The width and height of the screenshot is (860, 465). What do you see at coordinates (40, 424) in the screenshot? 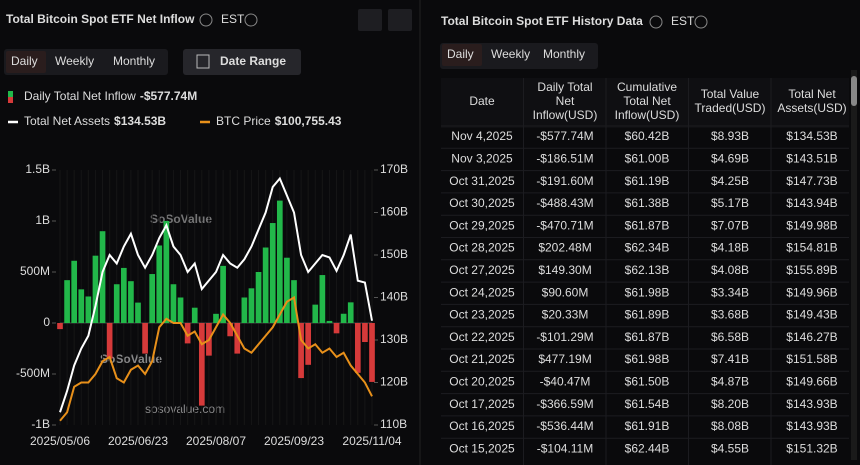
I see `y-tick-label: -1B` at bounding box center [40, 424].